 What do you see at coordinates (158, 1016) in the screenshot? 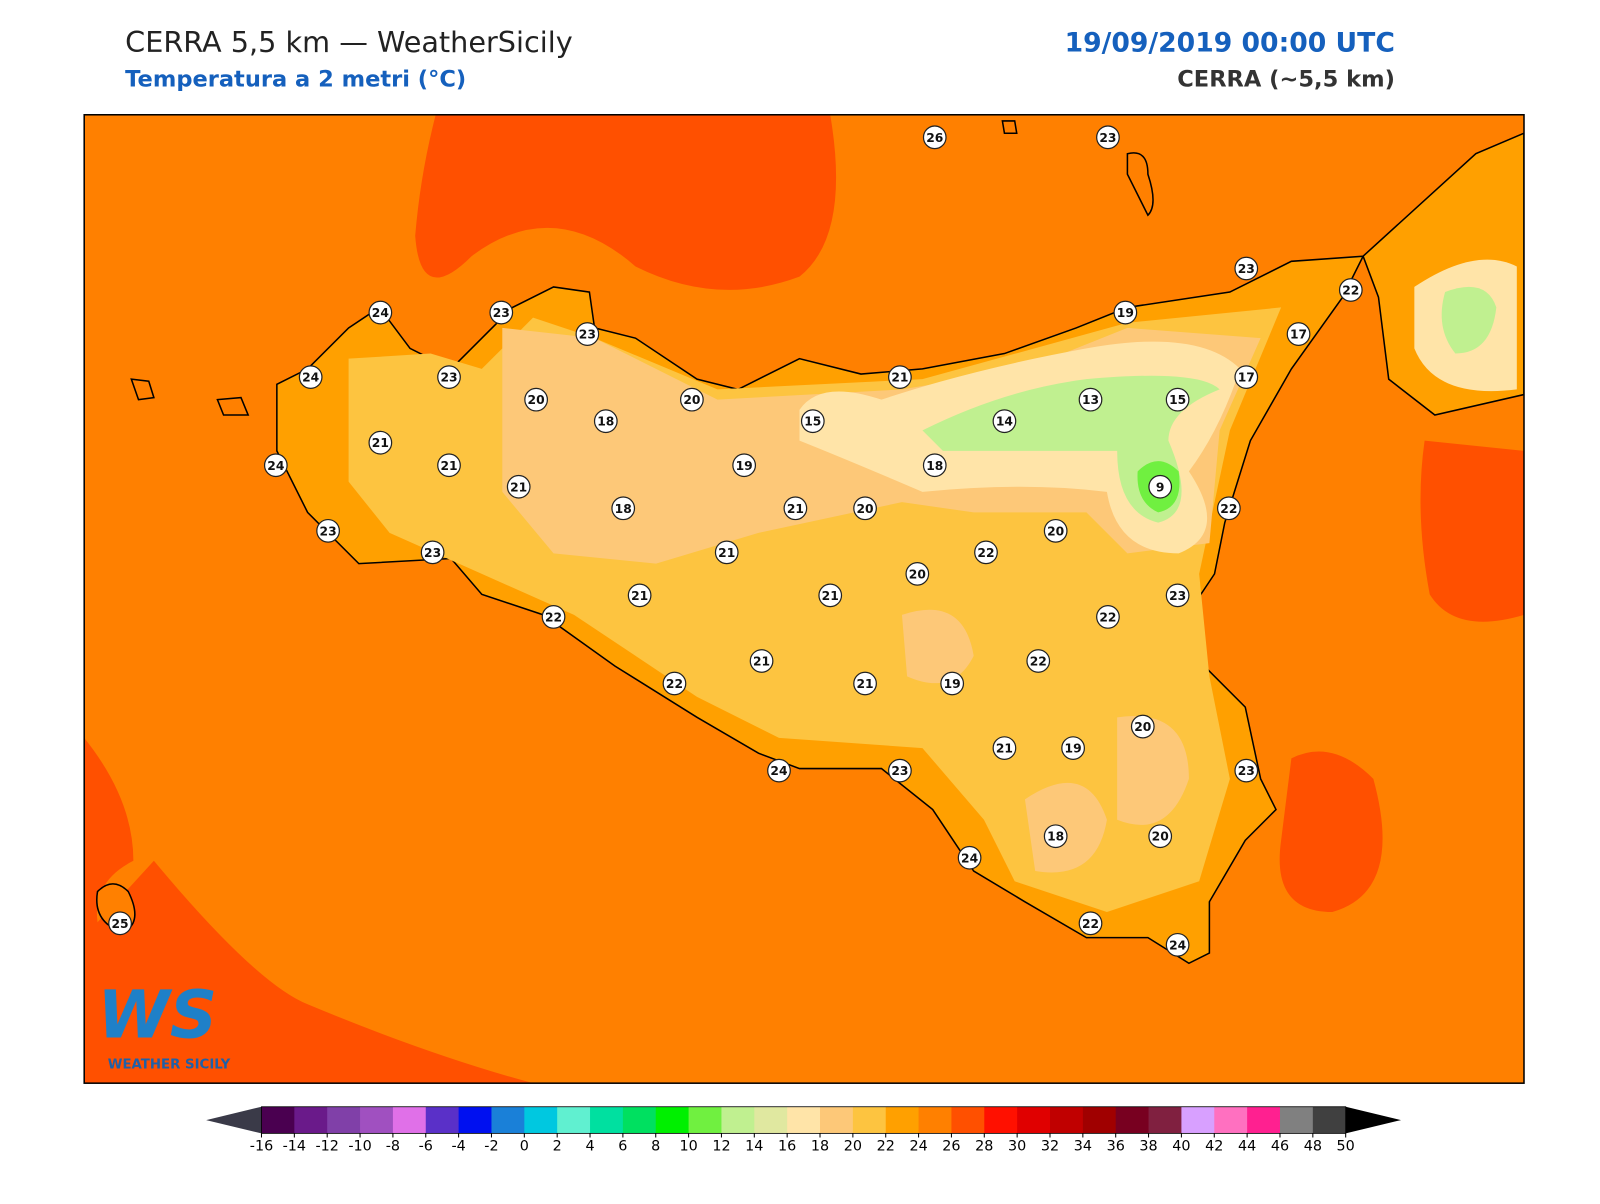
I see `logo-mark: WS` at bounding box center [158, 1016].